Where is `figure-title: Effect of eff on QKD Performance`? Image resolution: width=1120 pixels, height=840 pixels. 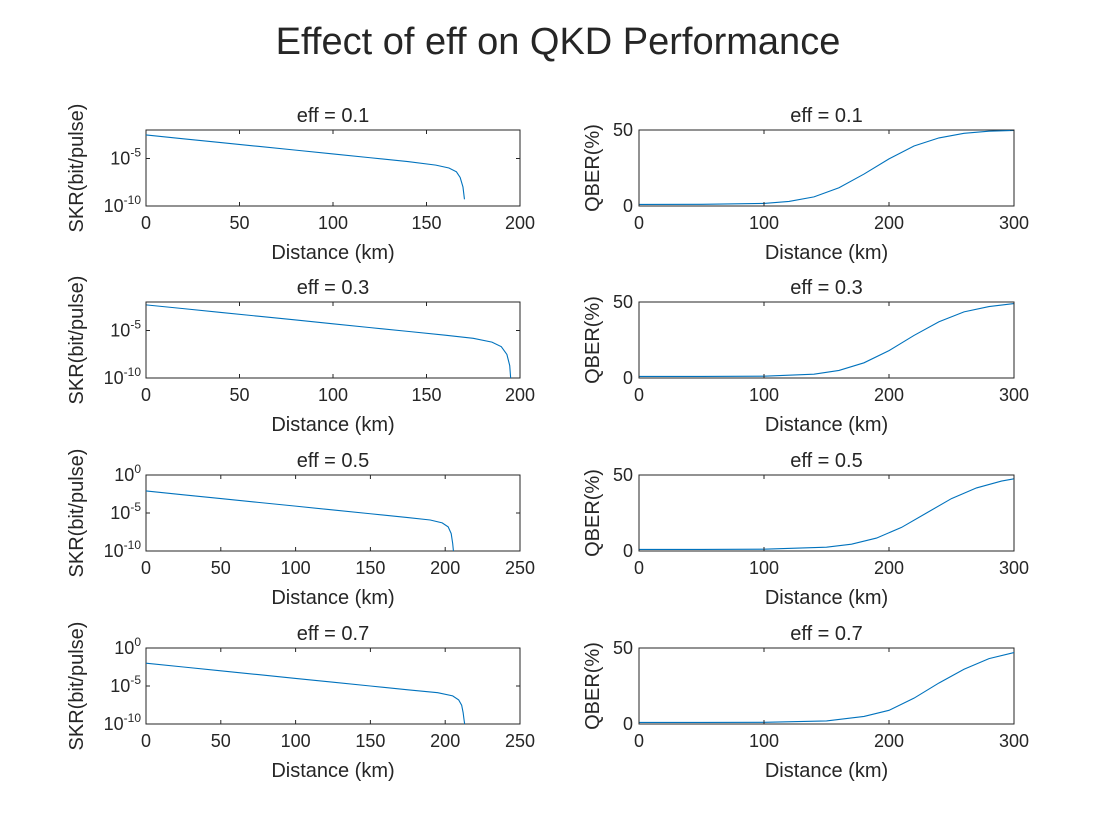 figure-title: Effect of eff on QKD Performance is located at coordinates (558, 42).